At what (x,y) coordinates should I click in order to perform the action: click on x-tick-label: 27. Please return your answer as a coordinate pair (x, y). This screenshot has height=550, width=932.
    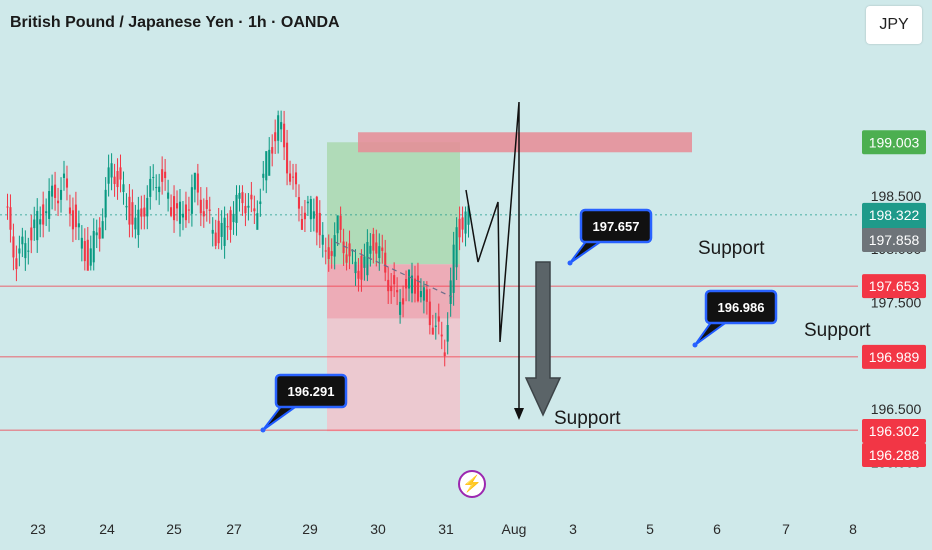
    Looking at the image, I should click on (234, 529).